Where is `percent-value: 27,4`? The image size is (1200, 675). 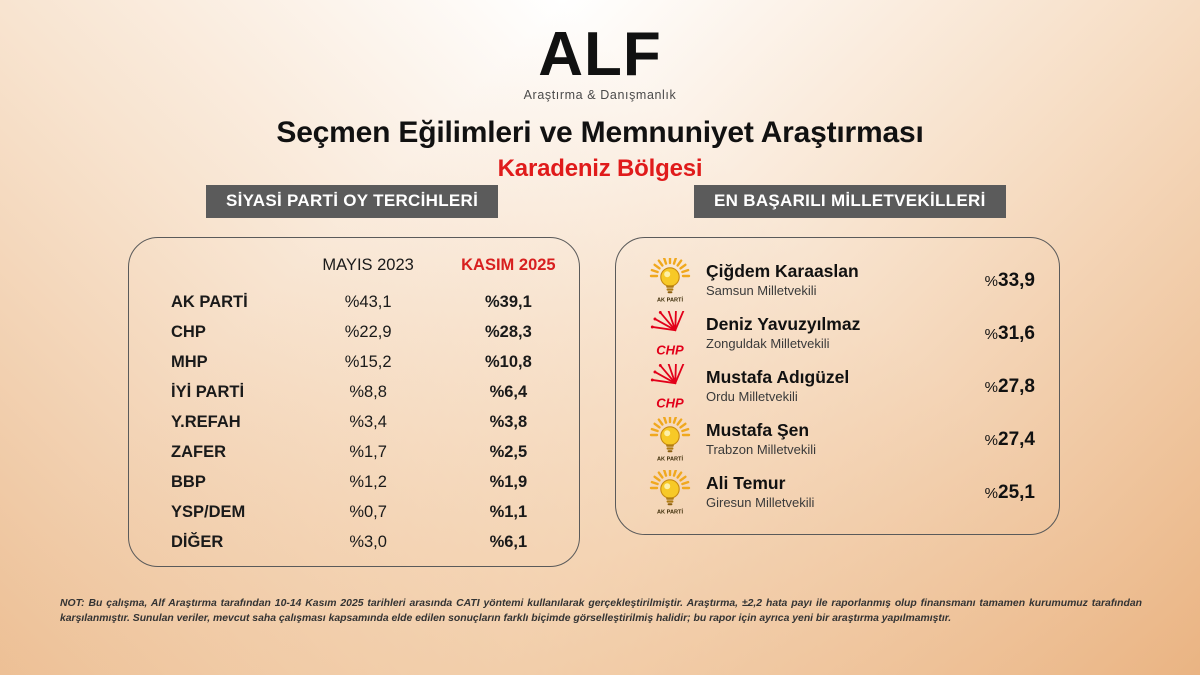
percent-value: 27,4 is located at coordinates (1016, 439).